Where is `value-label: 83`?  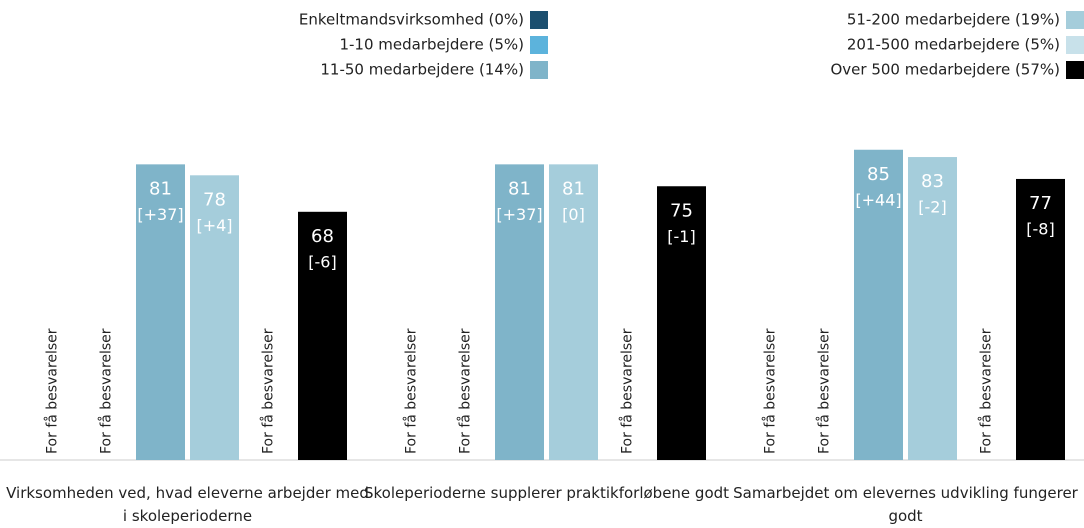 value-label: 83 is located at coordinates (932, 181).